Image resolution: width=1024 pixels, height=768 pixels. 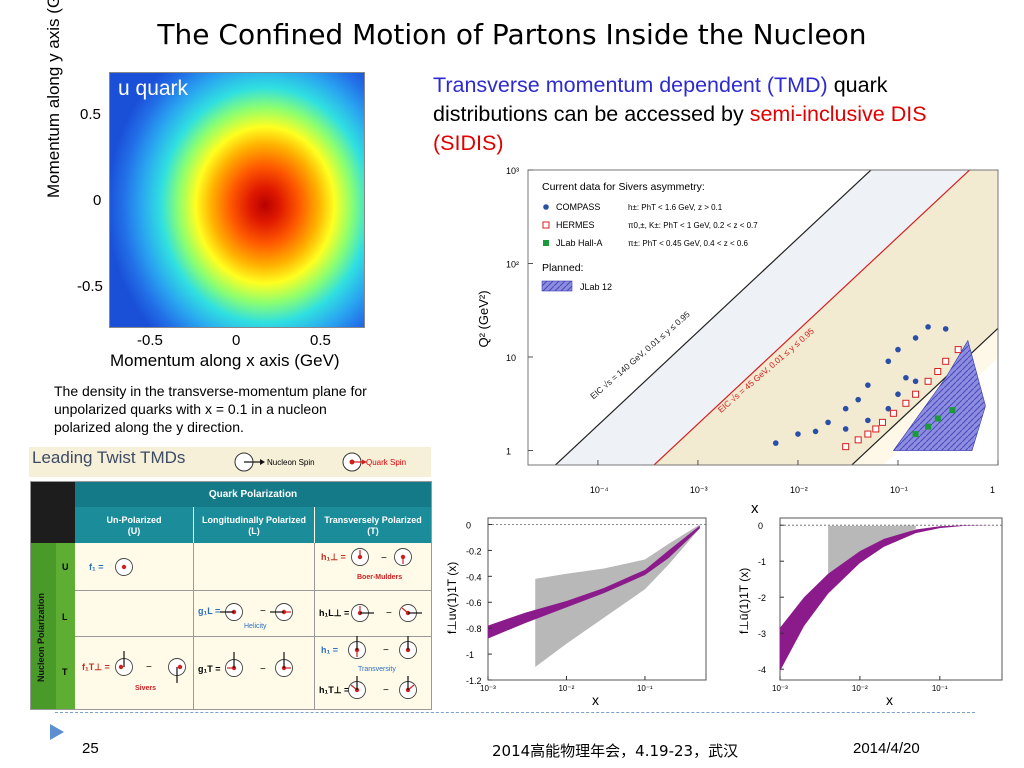 I want to click on heatmap-ytick: 0, so click(x=97, y=200).